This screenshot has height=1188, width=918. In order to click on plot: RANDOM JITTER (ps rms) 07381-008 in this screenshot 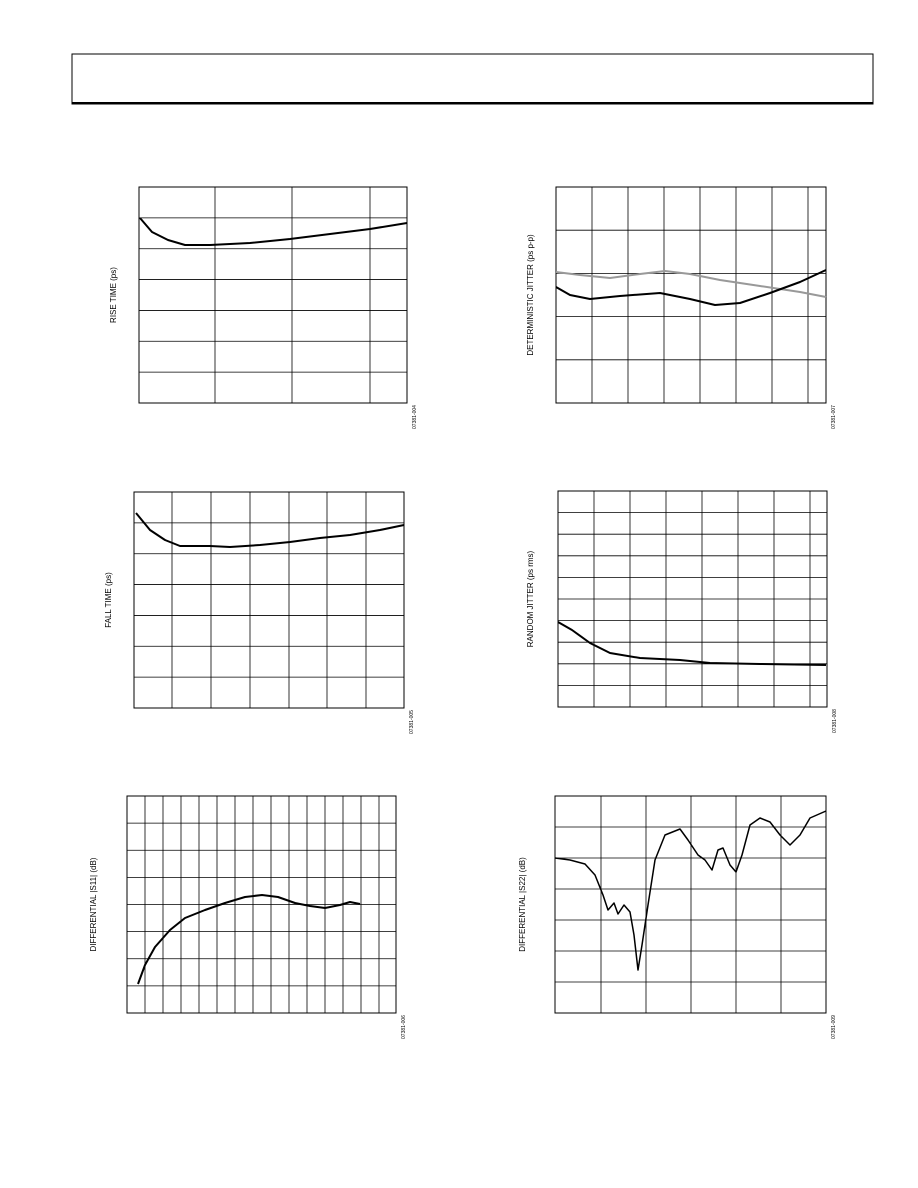, I will do `click(682, 611)`.